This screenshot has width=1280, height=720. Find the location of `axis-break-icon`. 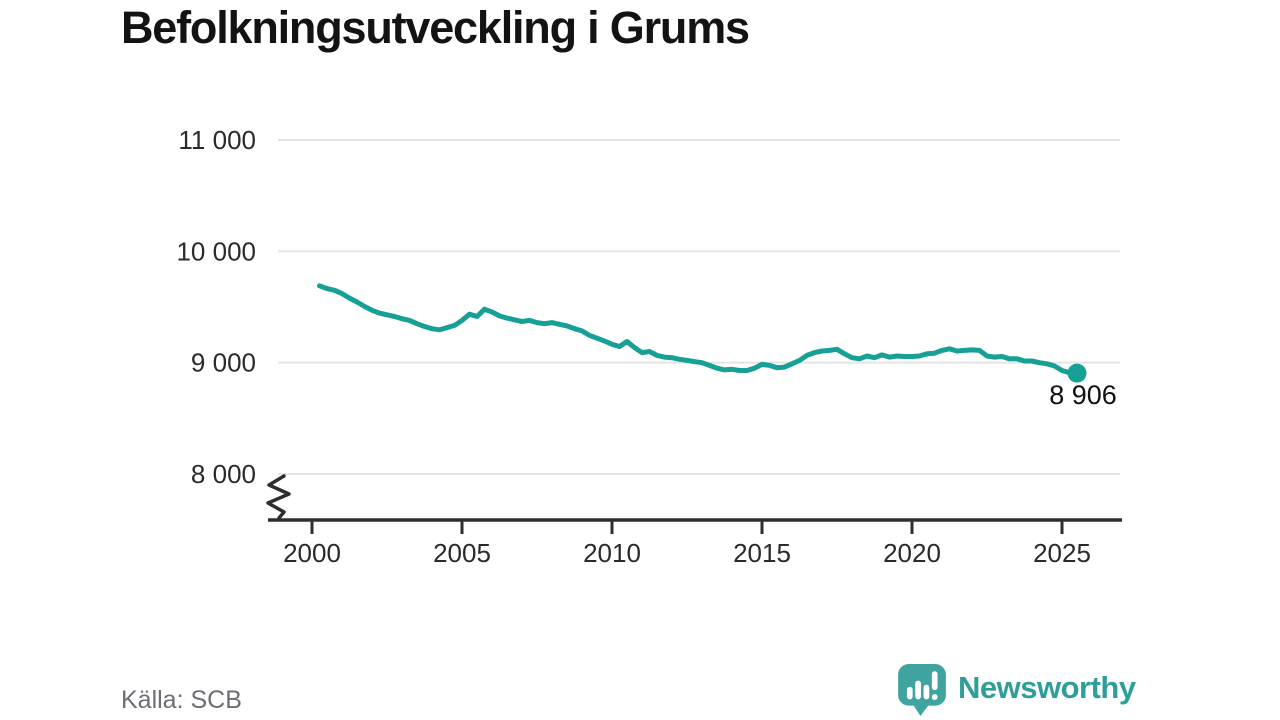

axis-break-icon is located at coordinates (278, 497).